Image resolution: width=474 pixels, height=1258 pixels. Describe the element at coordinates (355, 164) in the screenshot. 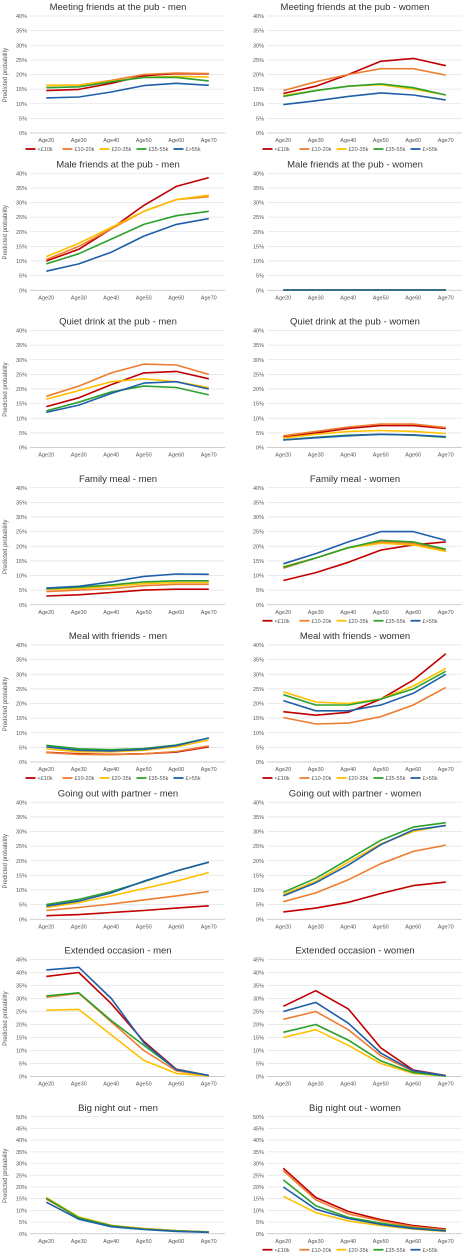

I see `chart-title: Male friends at the pub - women` at that location.